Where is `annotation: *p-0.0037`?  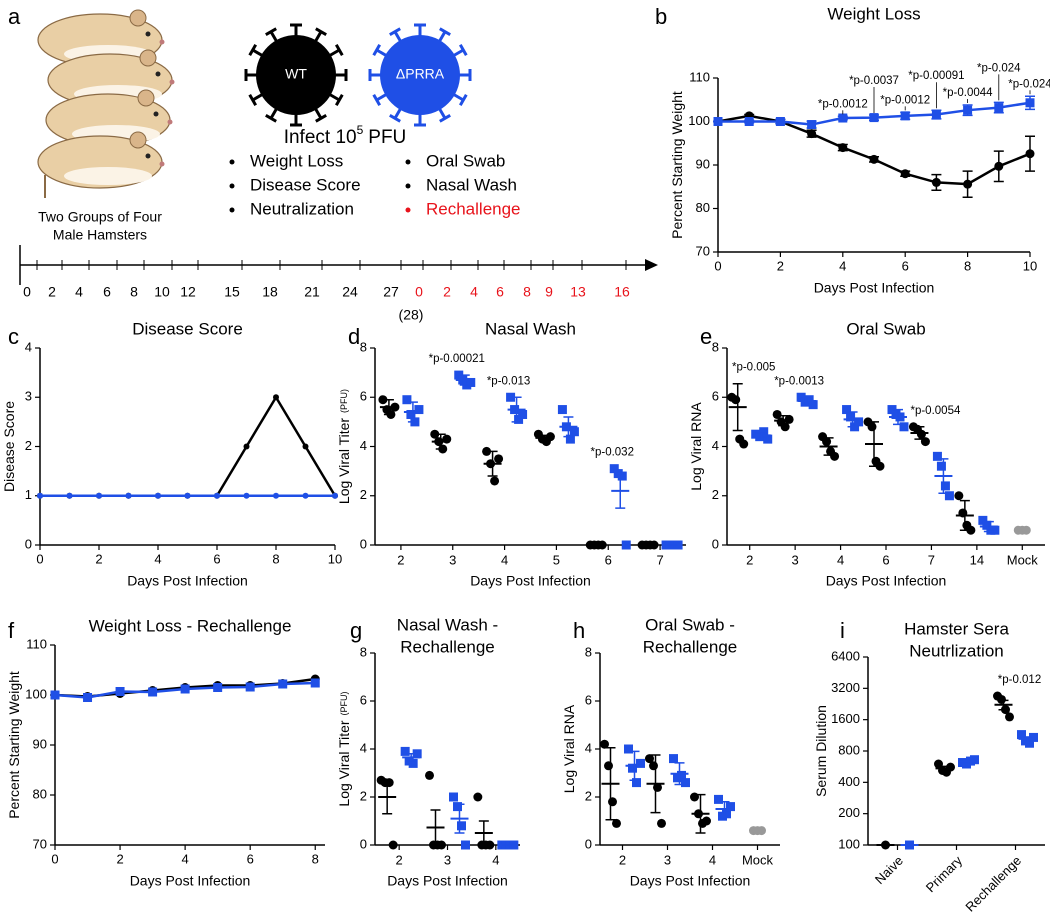
annotation: *p-0.0037 is located at coordinates (874, 81).